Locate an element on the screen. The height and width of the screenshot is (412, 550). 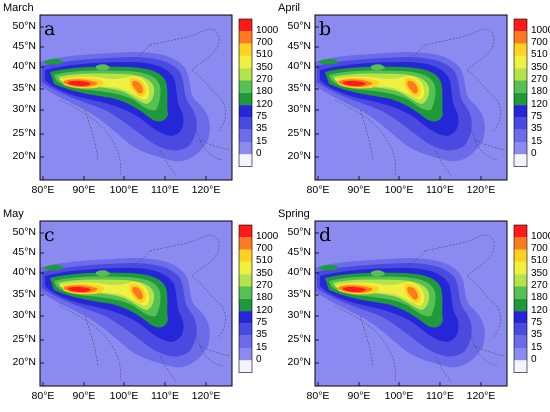
lat-tick-label: 50°N is located at coordinates (299, 26).